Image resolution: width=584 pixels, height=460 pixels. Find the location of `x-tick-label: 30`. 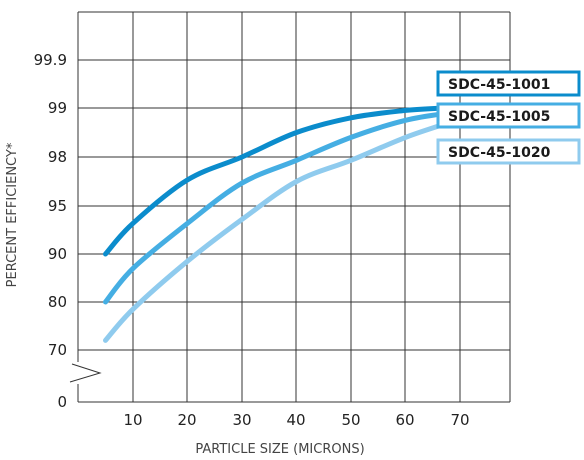

x-tick-label: 30 is located at coordinates (241, 420).